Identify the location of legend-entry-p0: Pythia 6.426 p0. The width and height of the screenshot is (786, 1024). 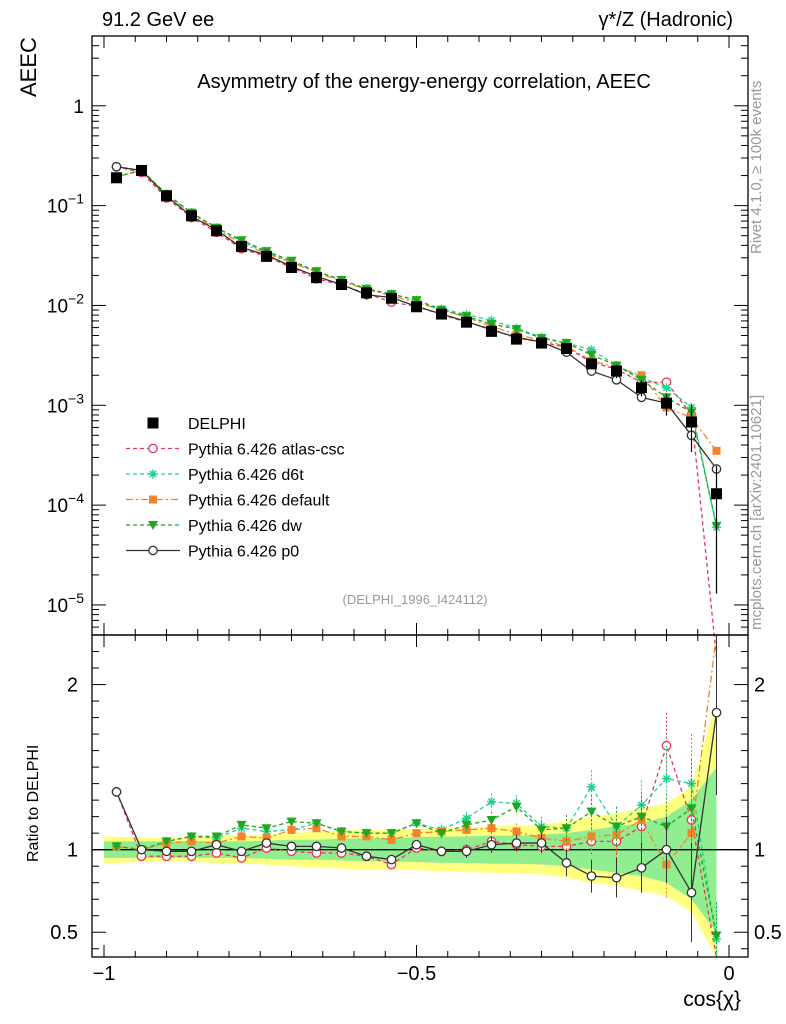
(212, 552).